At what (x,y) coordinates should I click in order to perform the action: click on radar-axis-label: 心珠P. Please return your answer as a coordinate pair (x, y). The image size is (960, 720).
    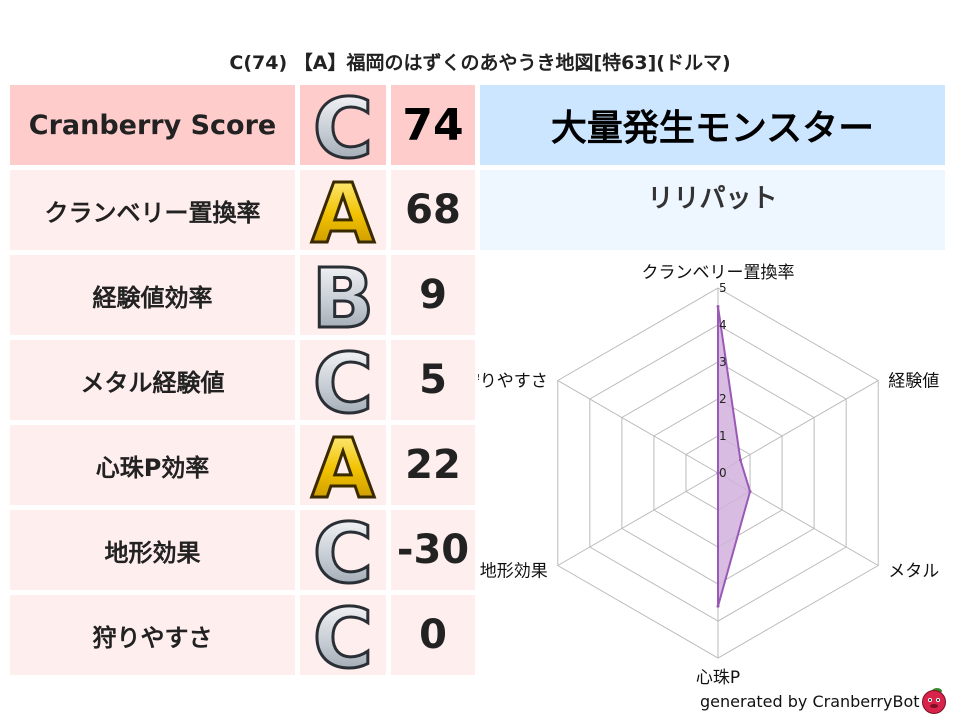
    Looking at the image, I should click on (718, 678).